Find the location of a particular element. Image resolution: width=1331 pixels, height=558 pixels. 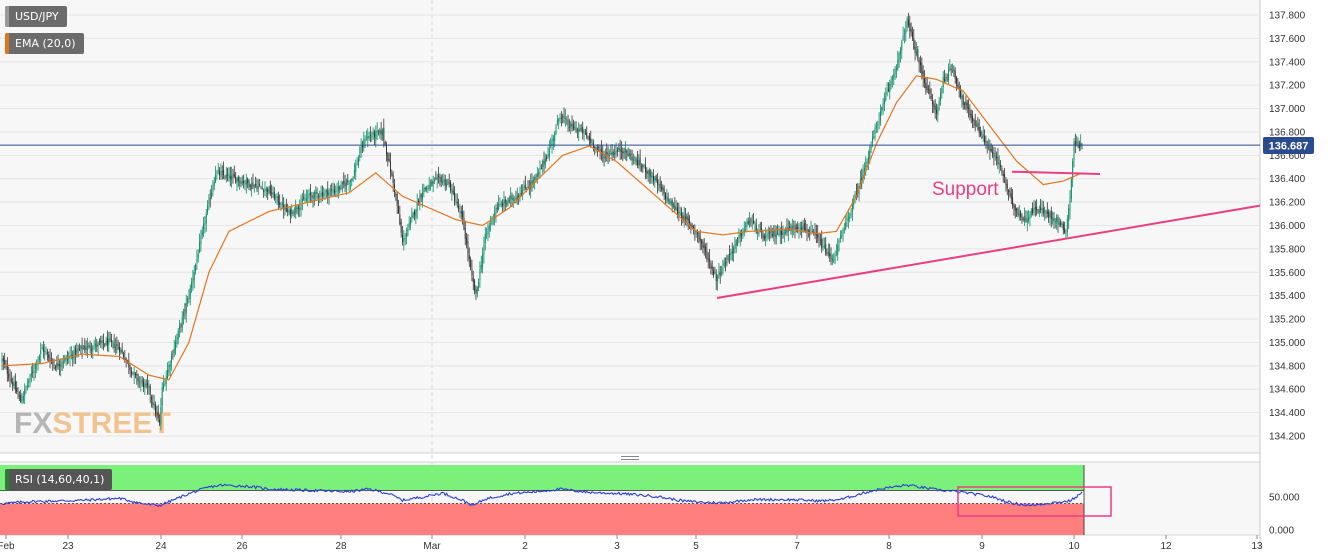

pane-resize-handle is located at coordinates (630, 458).